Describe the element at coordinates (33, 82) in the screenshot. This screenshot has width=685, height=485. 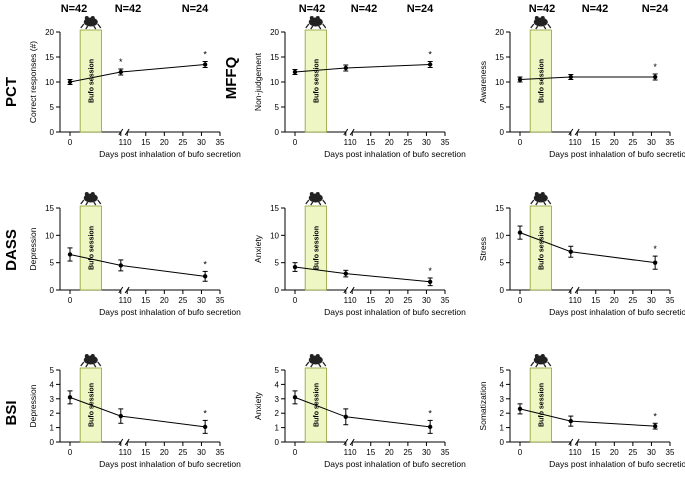
I see `y-axis-label: Correct responses (#)` at that location.